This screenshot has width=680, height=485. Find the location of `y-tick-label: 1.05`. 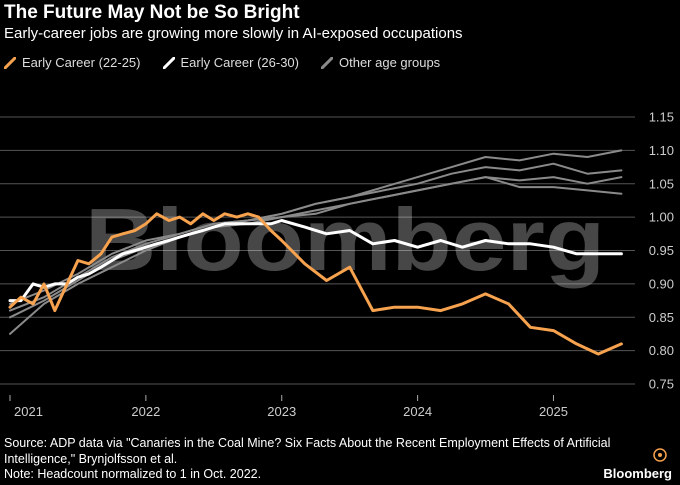

y-tick-label: 1.05 is located at coordinates (661, 183).